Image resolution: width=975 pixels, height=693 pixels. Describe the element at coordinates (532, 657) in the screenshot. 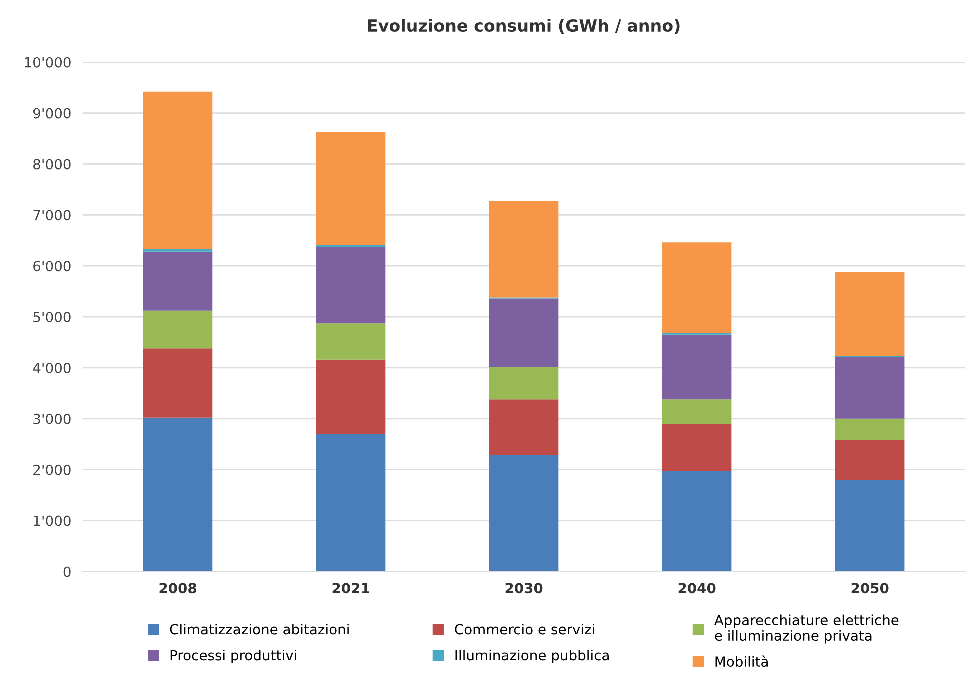

I see `legend-label: Illuminazione pubblica` at that location.